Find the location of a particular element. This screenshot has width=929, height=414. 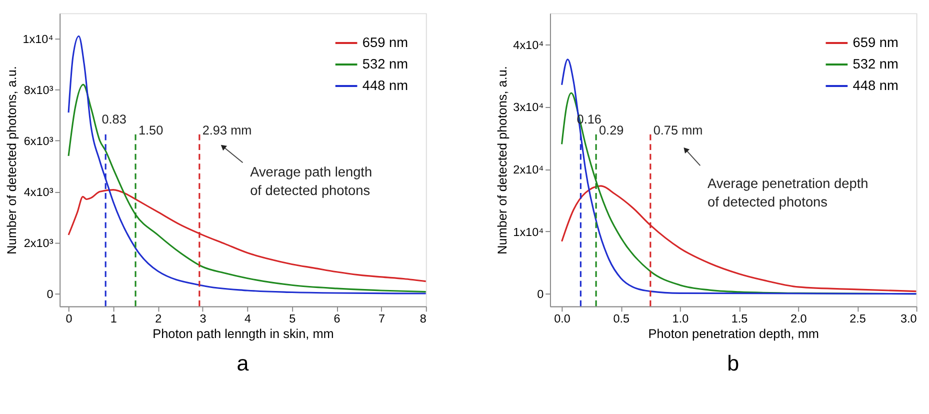

x-axis-title: Photon path lenngth in skin, mm is located at coordinates (243, 334).